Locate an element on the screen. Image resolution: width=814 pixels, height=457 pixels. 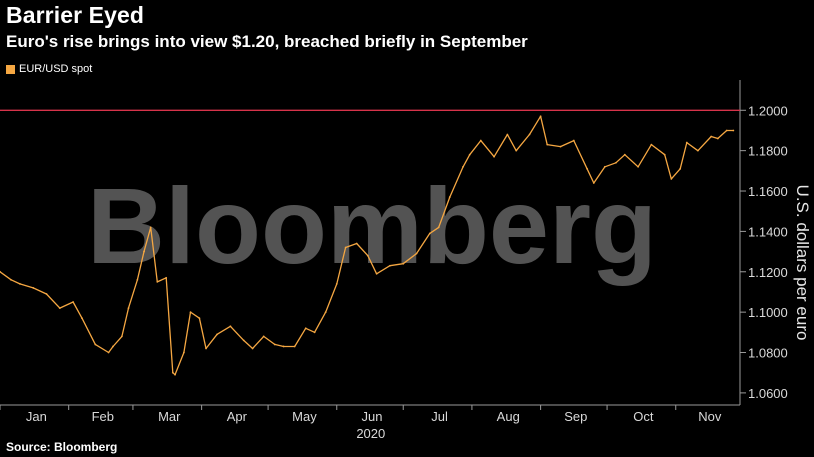
x-tick-labels: Jan Feb Mar Apr May Jun Jul Aug Sep Oct Nov 2020 is located at coordinates (374, 425).